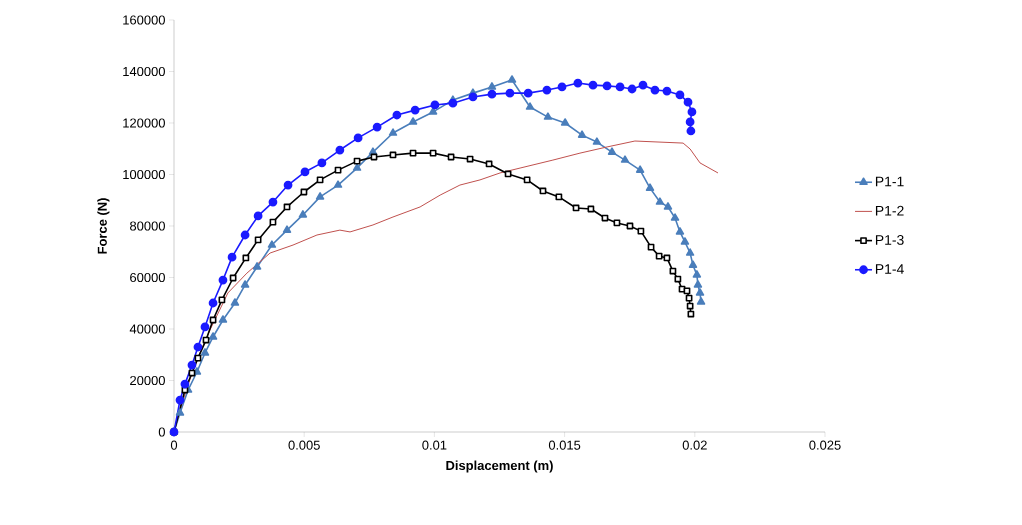 The height and width of the screenshot is (525, 1022). What do you see at coordinates (161, 432) in the screenshot?
I see `y-tick-label: 0` at bounding box center [161, 432].